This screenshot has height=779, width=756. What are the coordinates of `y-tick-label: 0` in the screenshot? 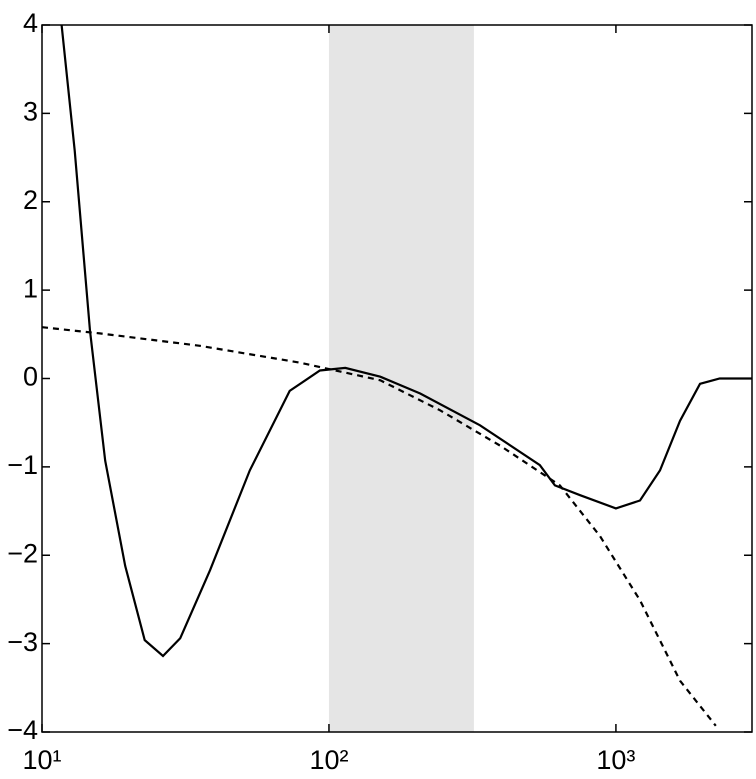 It's located at (30, 377).